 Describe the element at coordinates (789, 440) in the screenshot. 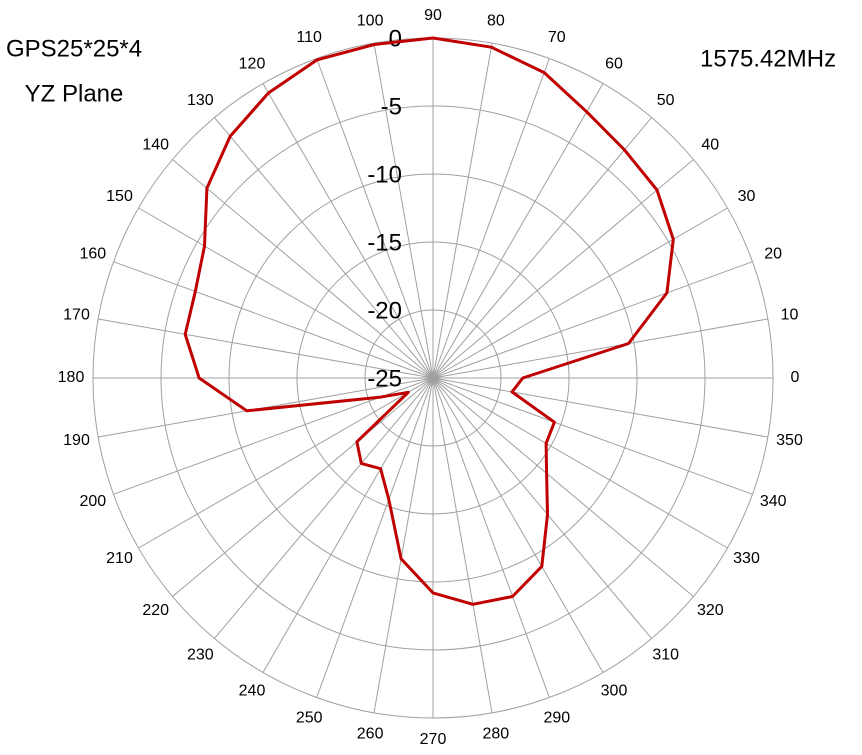

I see `angle-label: 350` at that location.